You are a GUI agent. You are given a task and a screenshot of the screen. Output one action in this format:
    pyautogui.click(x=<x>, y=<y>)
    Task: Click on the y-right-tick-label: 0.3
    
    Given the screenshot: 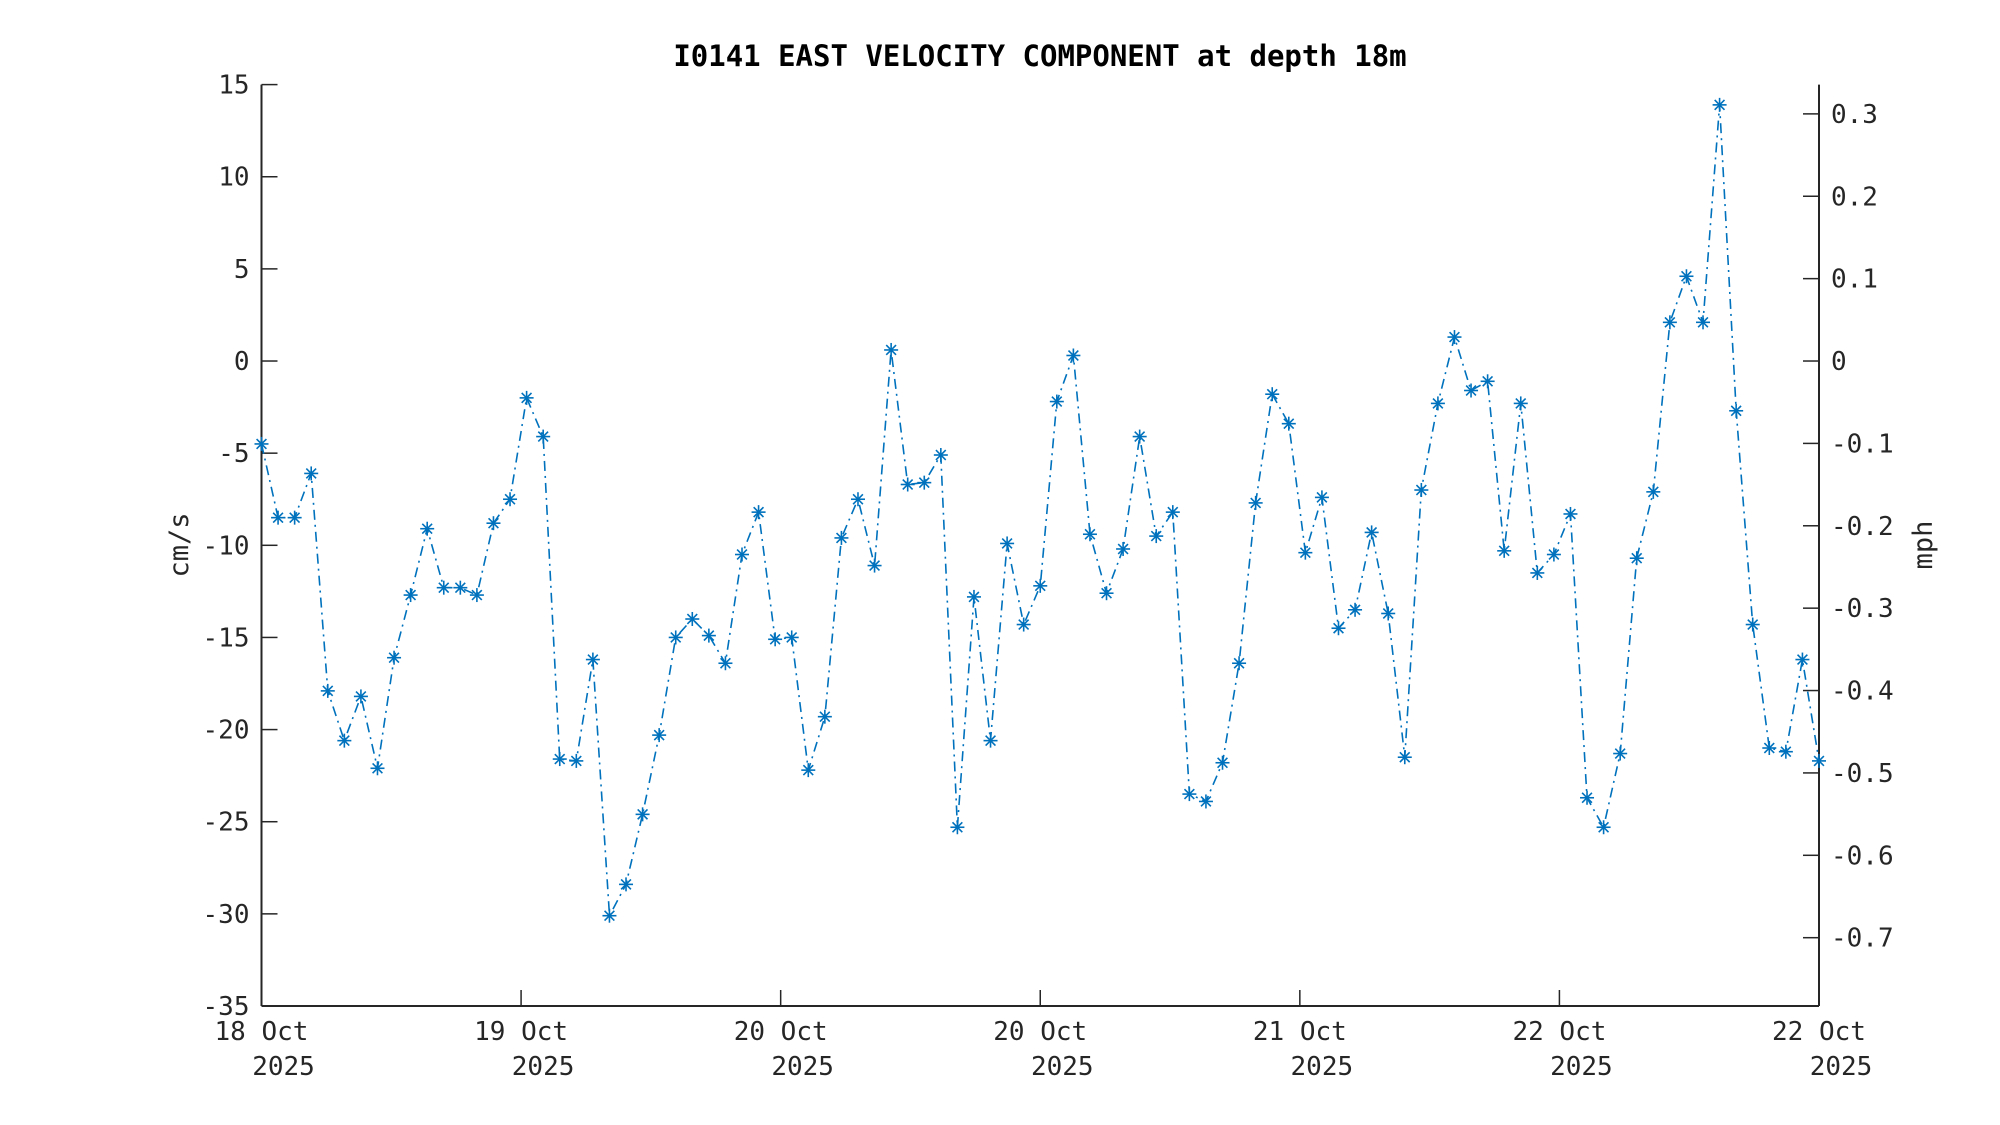 What is the action you would take?
    pyautogui.click(x=1854, y=115)
    